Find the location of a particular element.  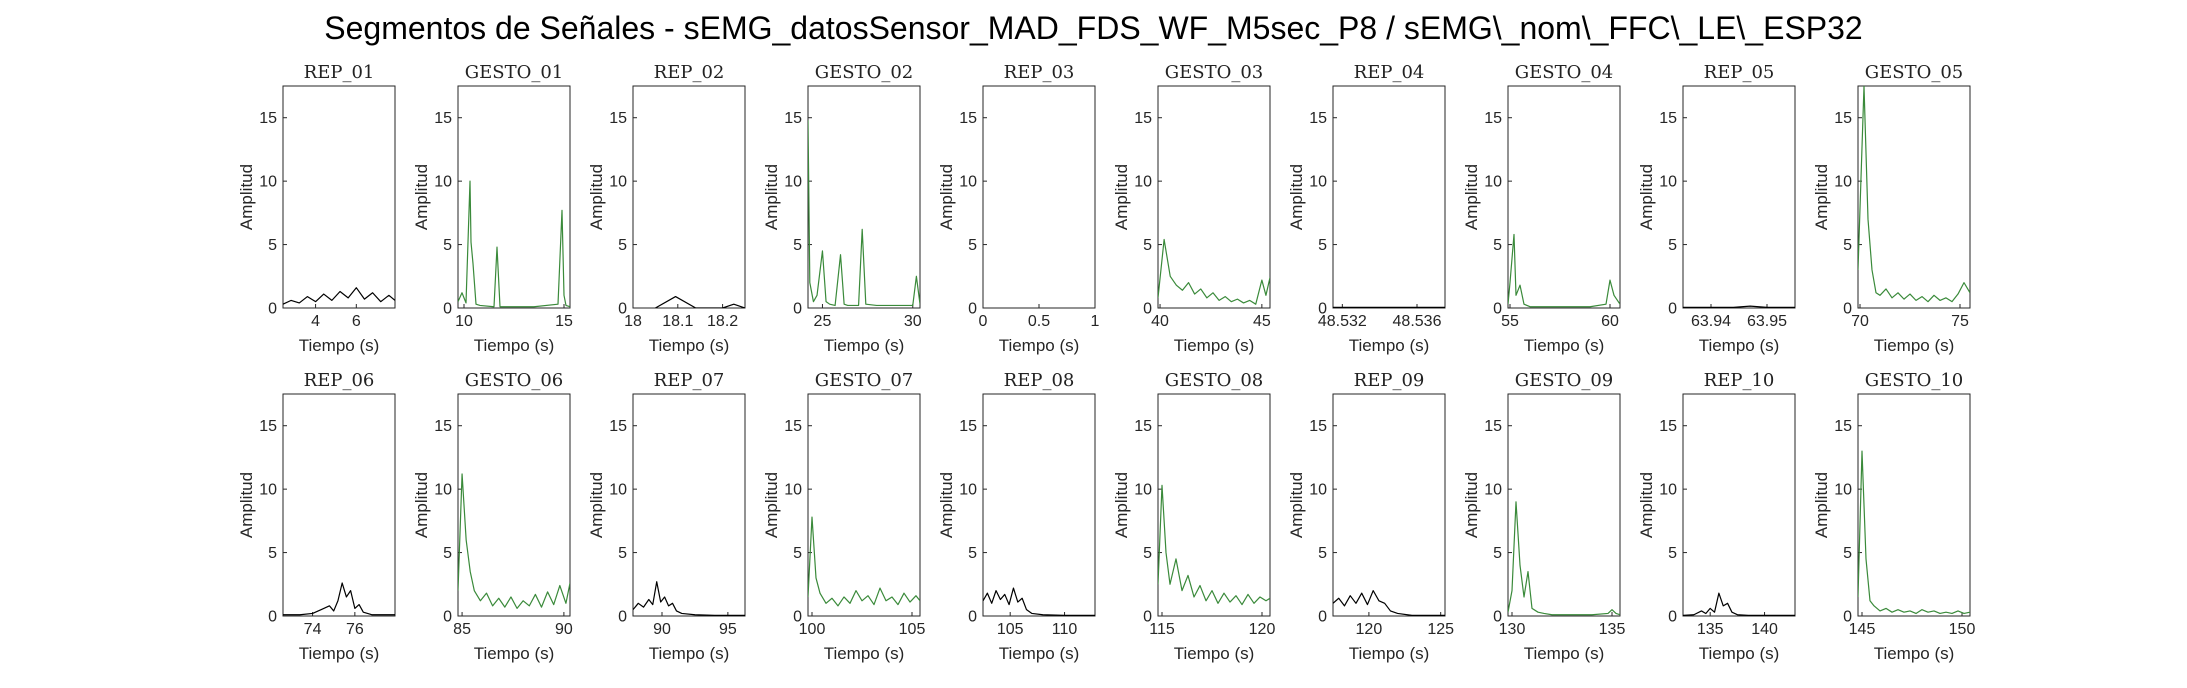

subplot-gesto-01: 0 5 10 15 10 15 GESTO_01 Tiempo (s) Amplitud is located at coordinates (492, 208).